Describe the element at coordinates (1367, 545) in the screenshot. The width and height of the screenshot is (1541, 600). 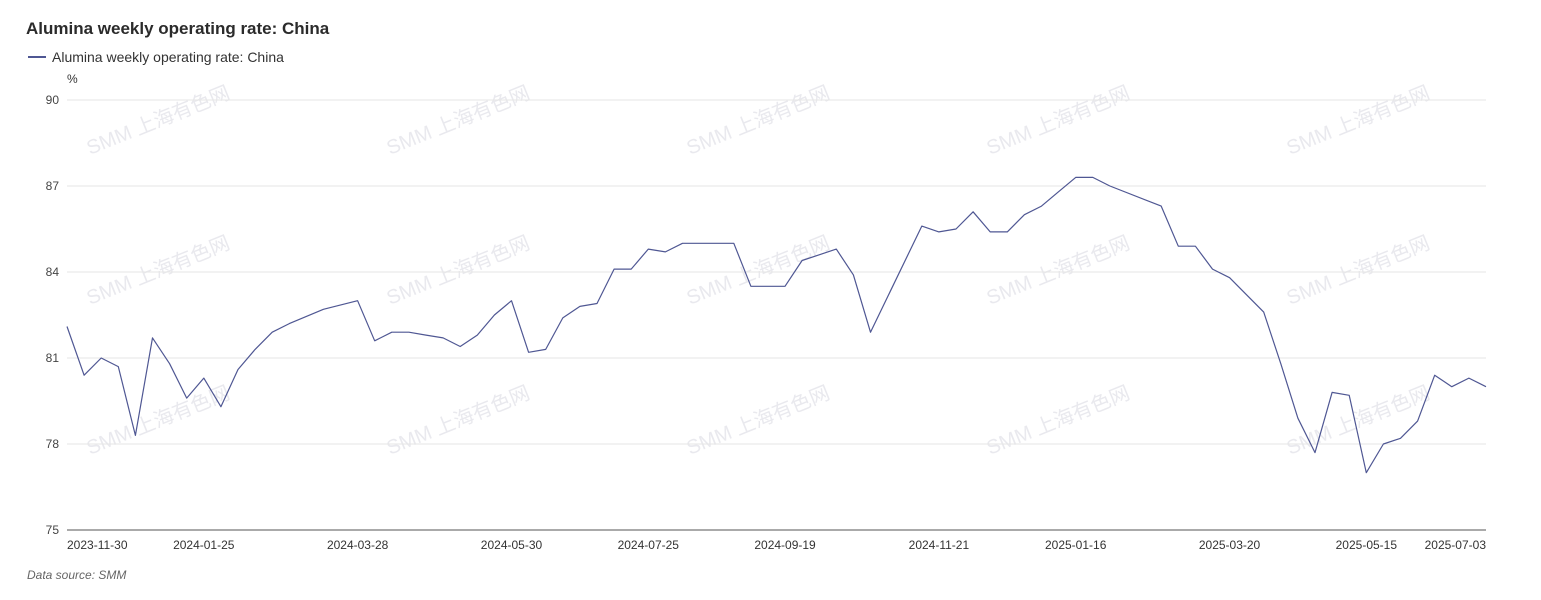
I see `x-tick-label: 2025-05-15` at that location.